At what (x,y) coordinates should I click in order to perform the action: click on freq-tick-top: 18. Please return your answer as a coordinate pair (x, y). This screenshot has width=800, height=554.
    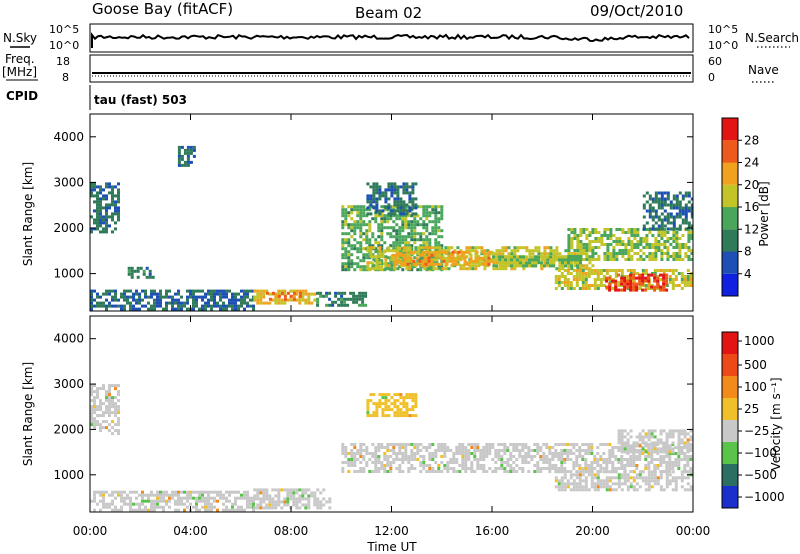
    Looking at the image, I should click on (63, 61).